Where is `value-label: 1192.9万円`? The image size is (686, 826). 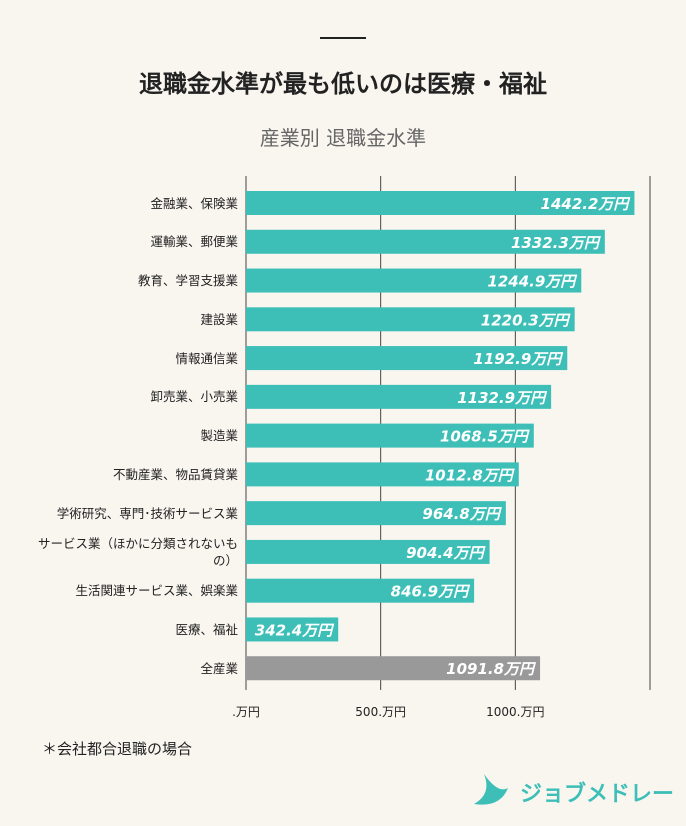 value-label: 1192.9万円 is located at coordinates (518, 359).